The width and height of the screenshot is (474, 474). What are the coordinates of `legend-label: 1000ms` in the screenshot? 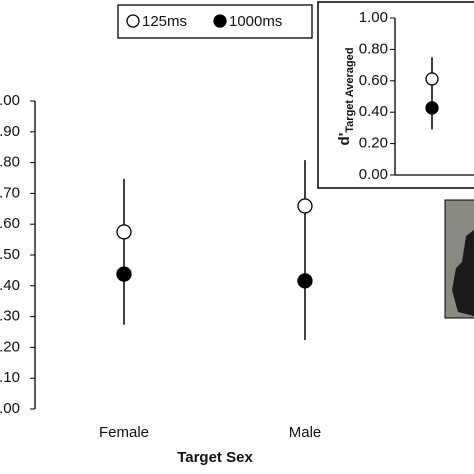 It's located at (255, 21).